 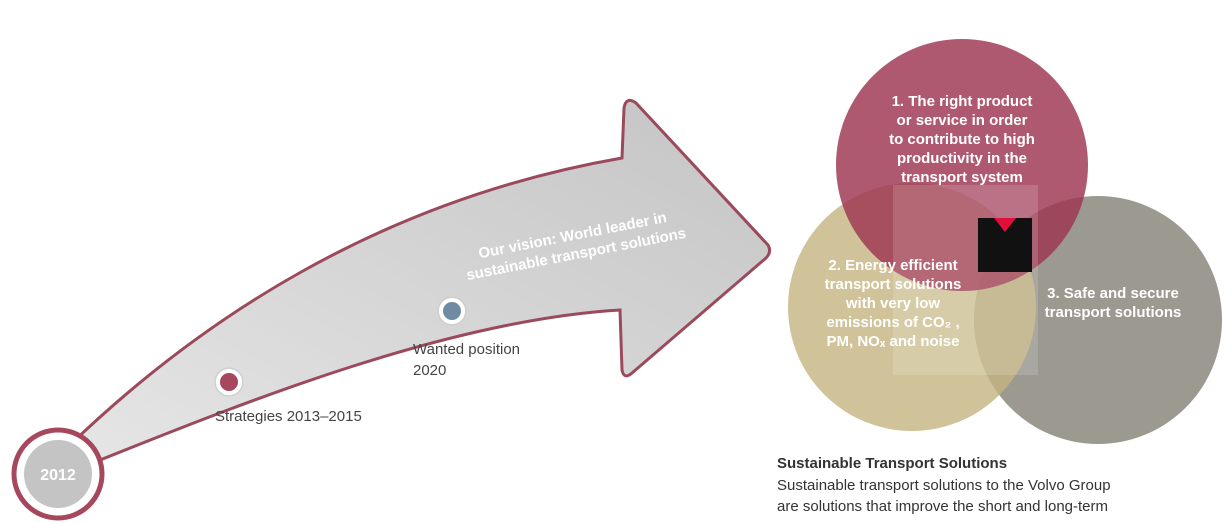 What do you see at coordinates (466, 349) in the screenshot?
I see `milestone-label: Wanted position` at bounding box center [466, 349].